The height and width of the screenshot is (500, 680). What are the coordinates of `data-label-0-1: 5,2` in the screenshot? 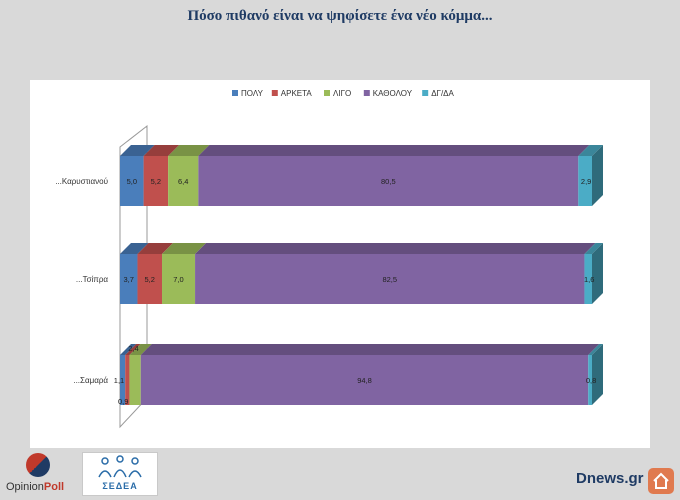 It's located at (156, 181).